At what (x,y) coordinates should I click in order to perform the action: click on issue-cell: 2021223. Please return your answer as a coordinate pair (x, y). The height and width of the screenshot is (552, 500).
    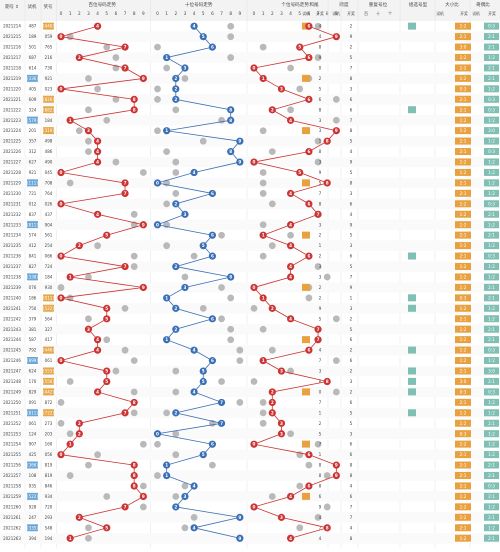
    Looking at the image, I should click on (12, 120).